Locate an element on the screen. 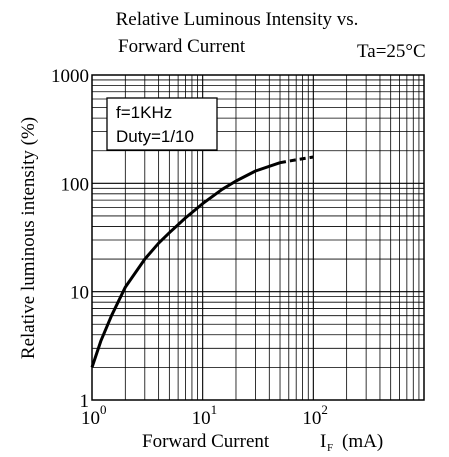 Image resolution: width=449 pixels, height=457 pixels. annotation-box is located at coordinates (162, 124).